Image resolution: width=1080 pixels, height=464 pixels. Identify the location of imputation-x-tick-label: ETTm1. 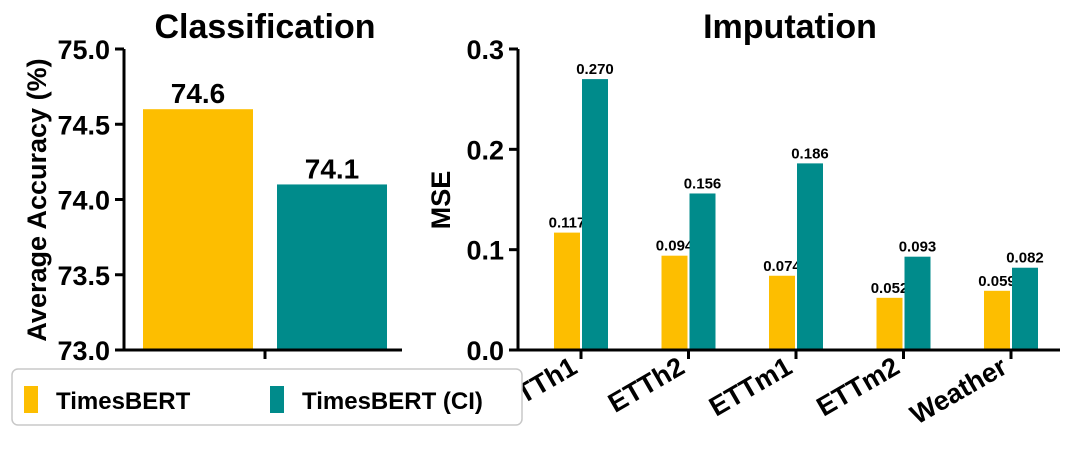
(750, 386).